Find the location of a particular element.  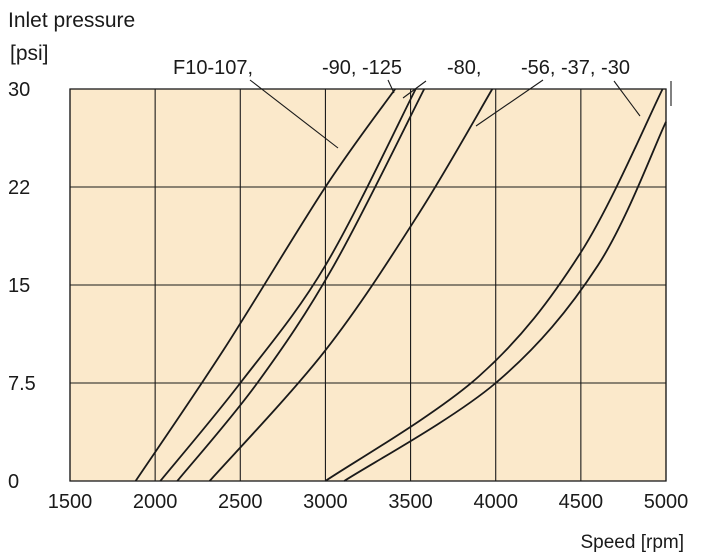

x-tick-label: 2500 is located at coordinates (240, 502).